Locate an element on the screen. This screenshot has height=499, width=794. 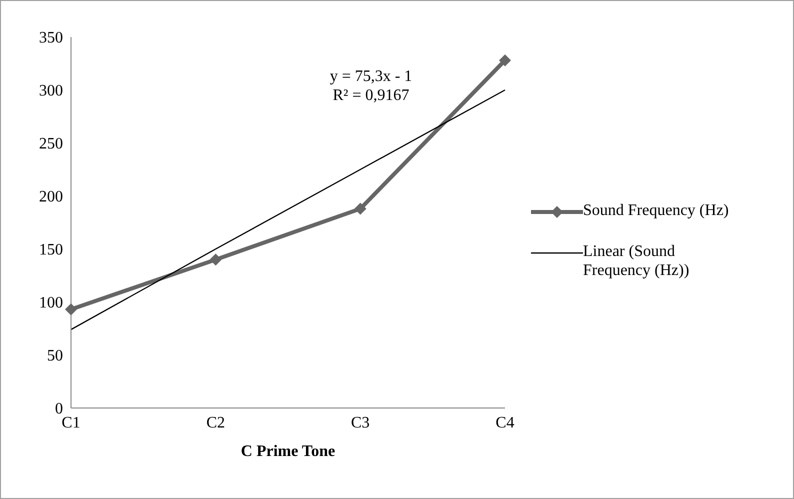
y-tick-label: 350 is located at coordinates (51, 38).